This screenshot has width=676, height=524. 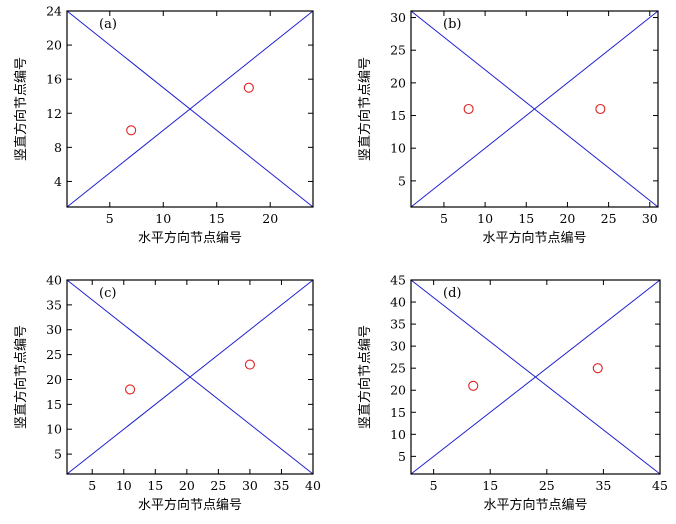 I want to click on y-tick-label: 12, so click(x=54, y=113).